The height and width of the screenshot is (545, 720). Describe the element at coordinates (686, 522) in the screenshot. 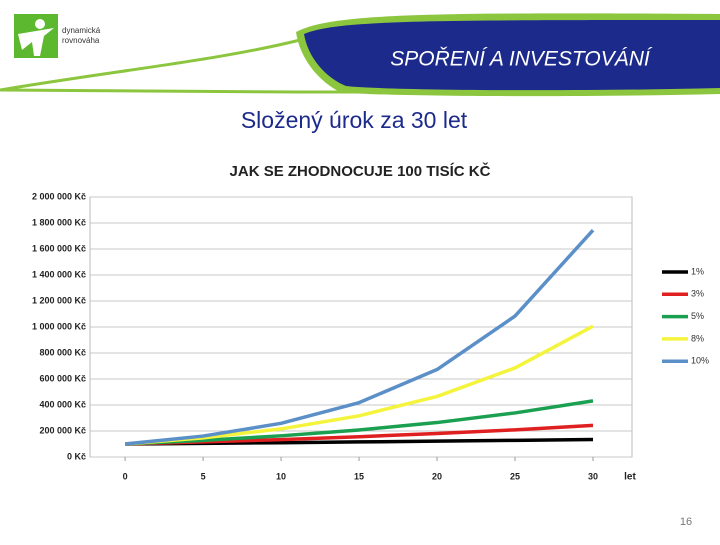

I see `page-number: 16` at that location.